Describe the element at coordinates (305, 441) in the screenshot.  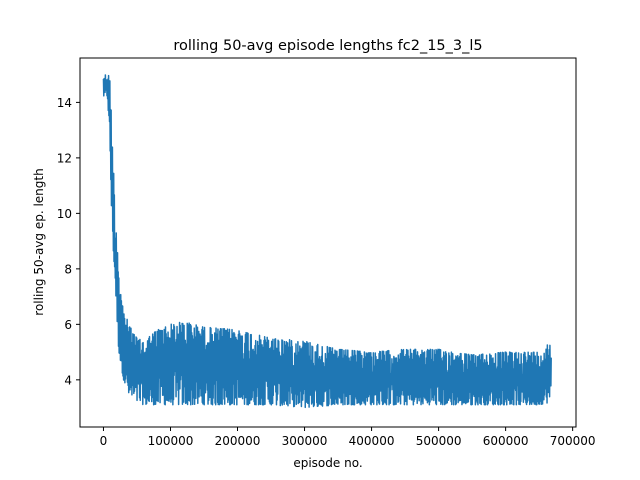
I see `x-tick-label: 300000` at that location.